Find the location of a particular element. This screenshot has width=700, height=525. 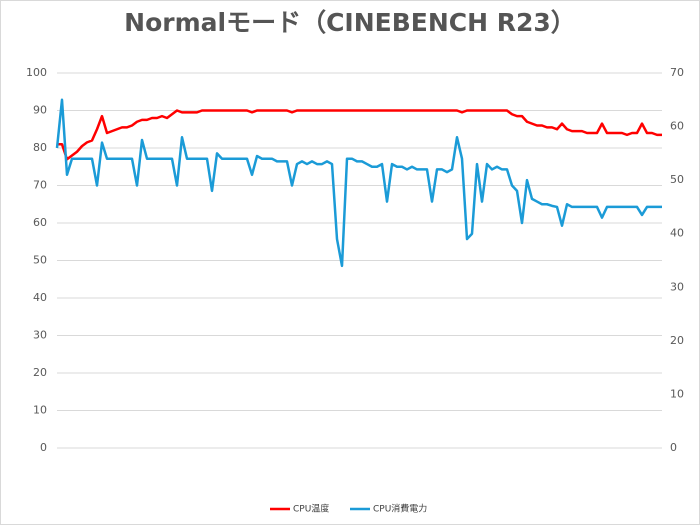

y2-tick-label: 50 is located at coordinates (677, 179).